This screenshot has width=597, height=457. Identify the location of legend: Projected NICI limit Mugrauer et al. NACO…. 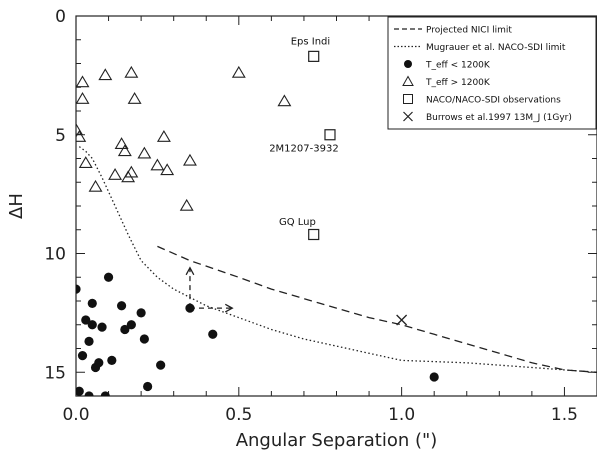
(492, 73).